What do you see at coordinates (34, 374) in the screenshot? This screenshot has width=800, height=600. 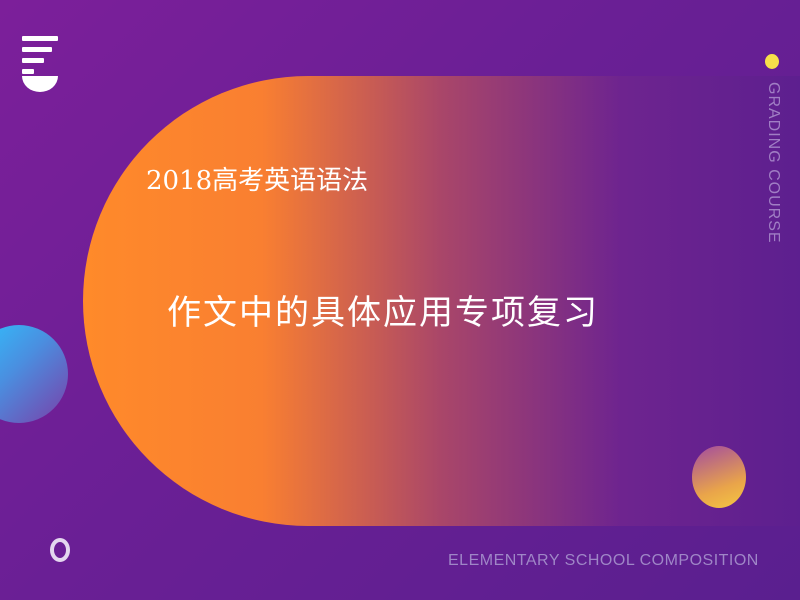 I see `blue-gradient-circle` at bounding box center [34, 374].